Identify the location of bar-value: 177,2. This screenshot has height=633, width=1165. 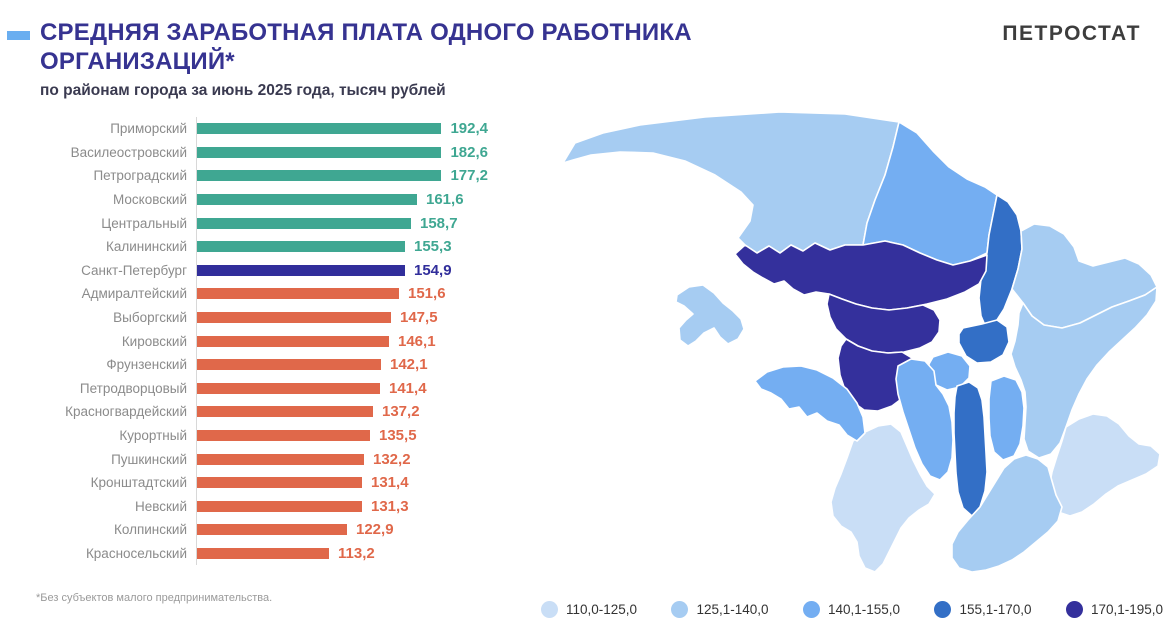
(469, 176).